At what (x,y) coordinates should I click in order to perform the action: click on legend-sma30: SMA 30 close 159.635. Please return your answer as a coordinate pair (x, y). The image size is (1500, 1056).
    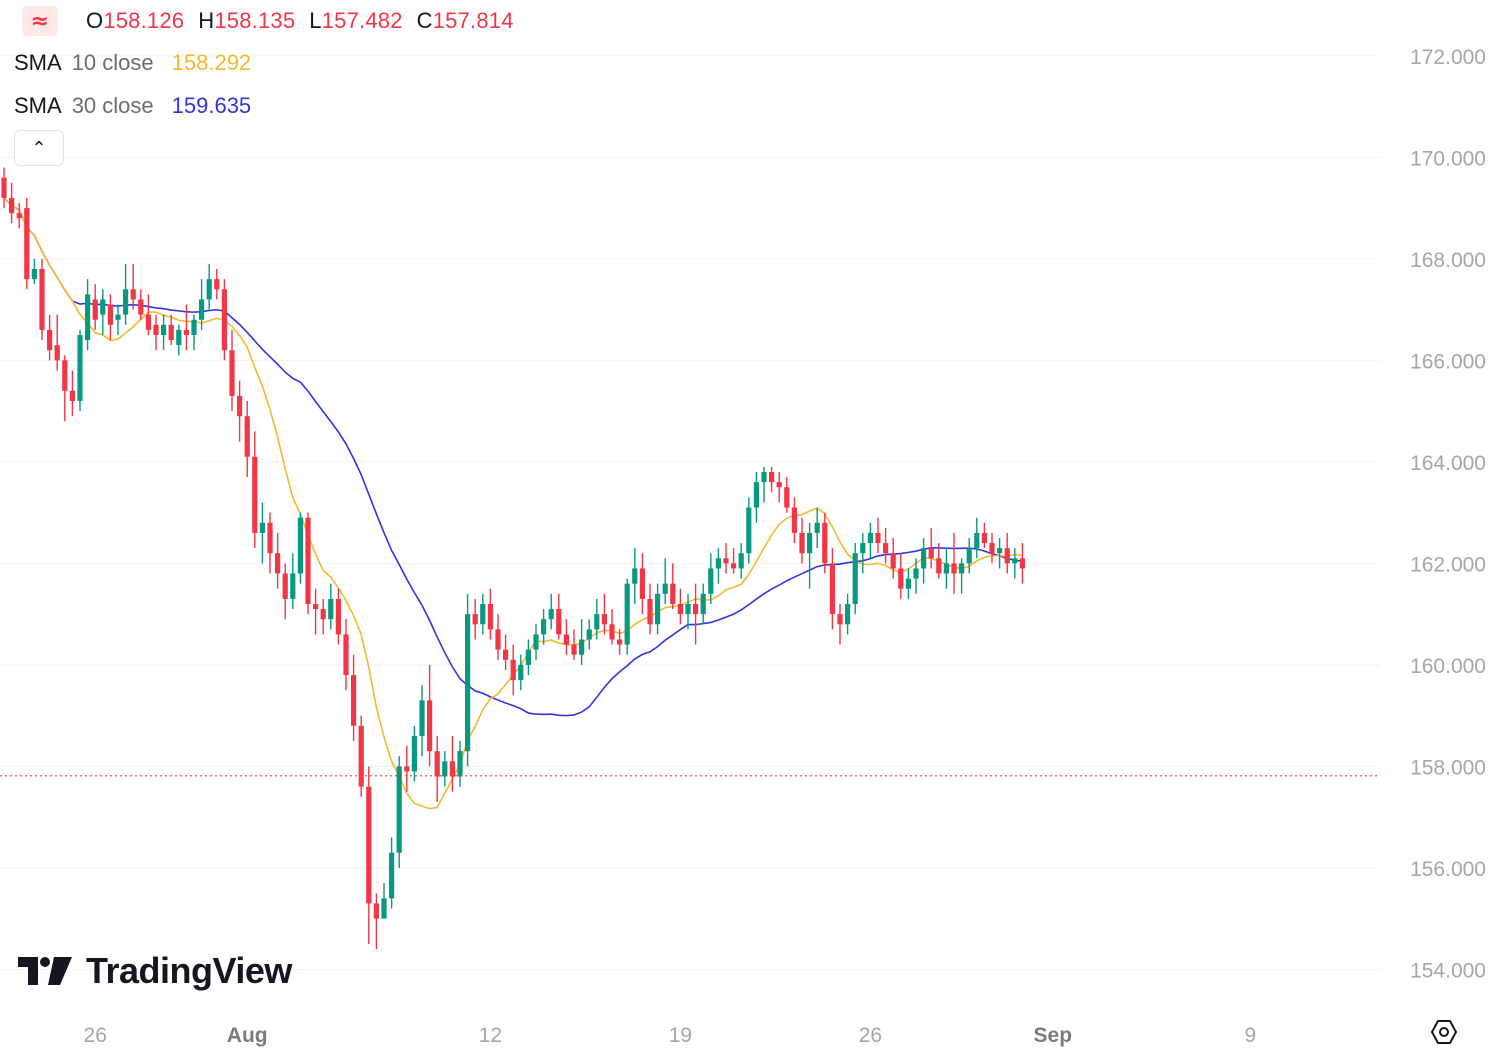
    Looking at the image, I should click on (132, 106).